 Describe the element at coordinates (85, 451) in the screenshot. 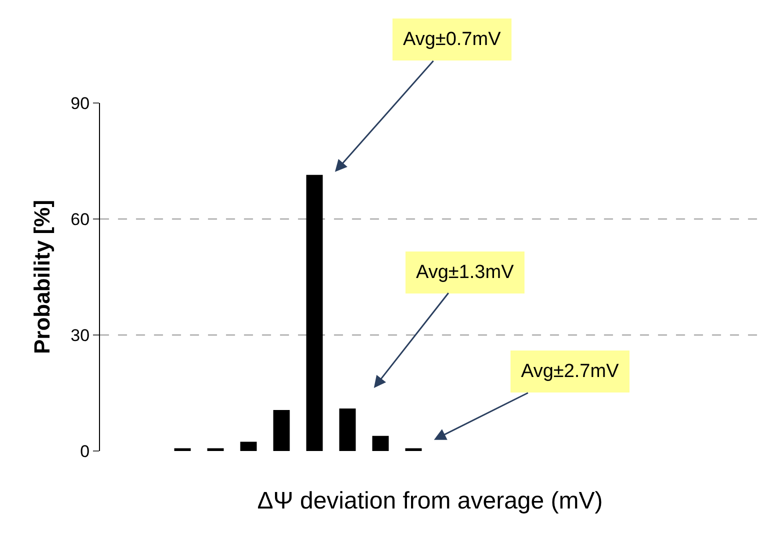

I see `y-tick-label: 0` at that location.